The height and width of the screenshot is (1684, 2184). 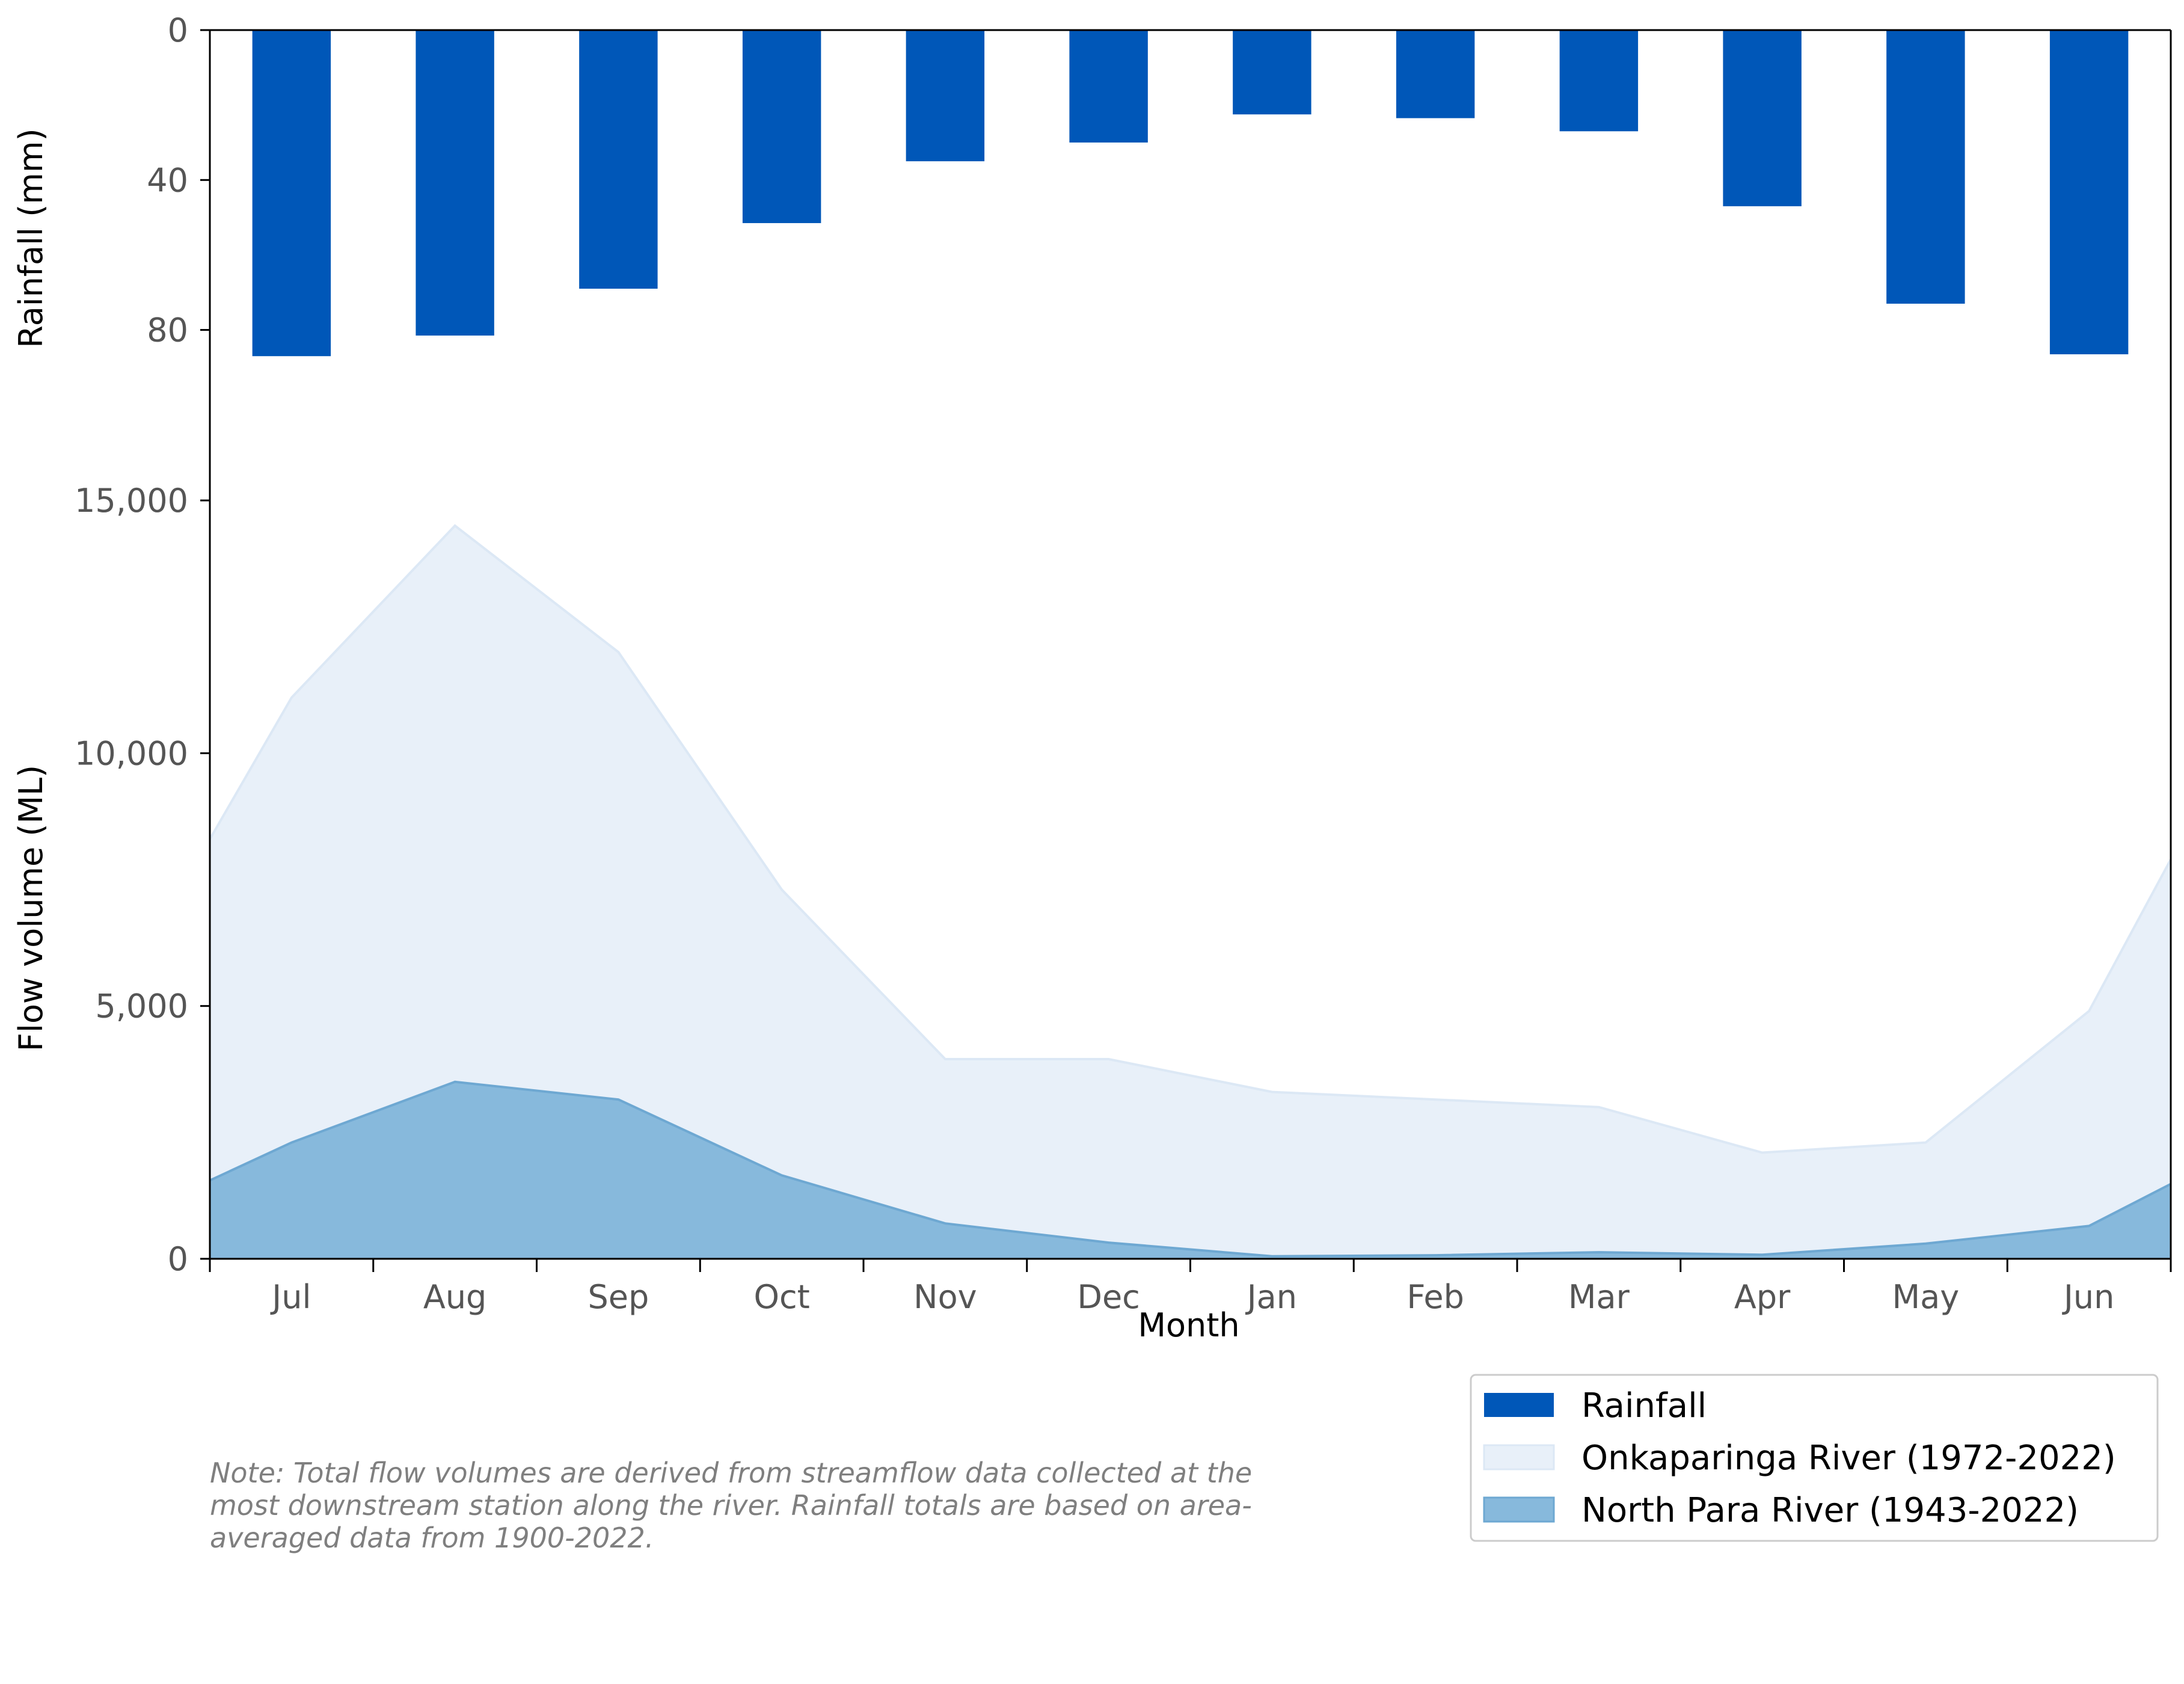 What do you see at coordinates (1188, 1325) in the screenshot?
I see `month-axis-label: Month` at bounding box center [1188, 1325].